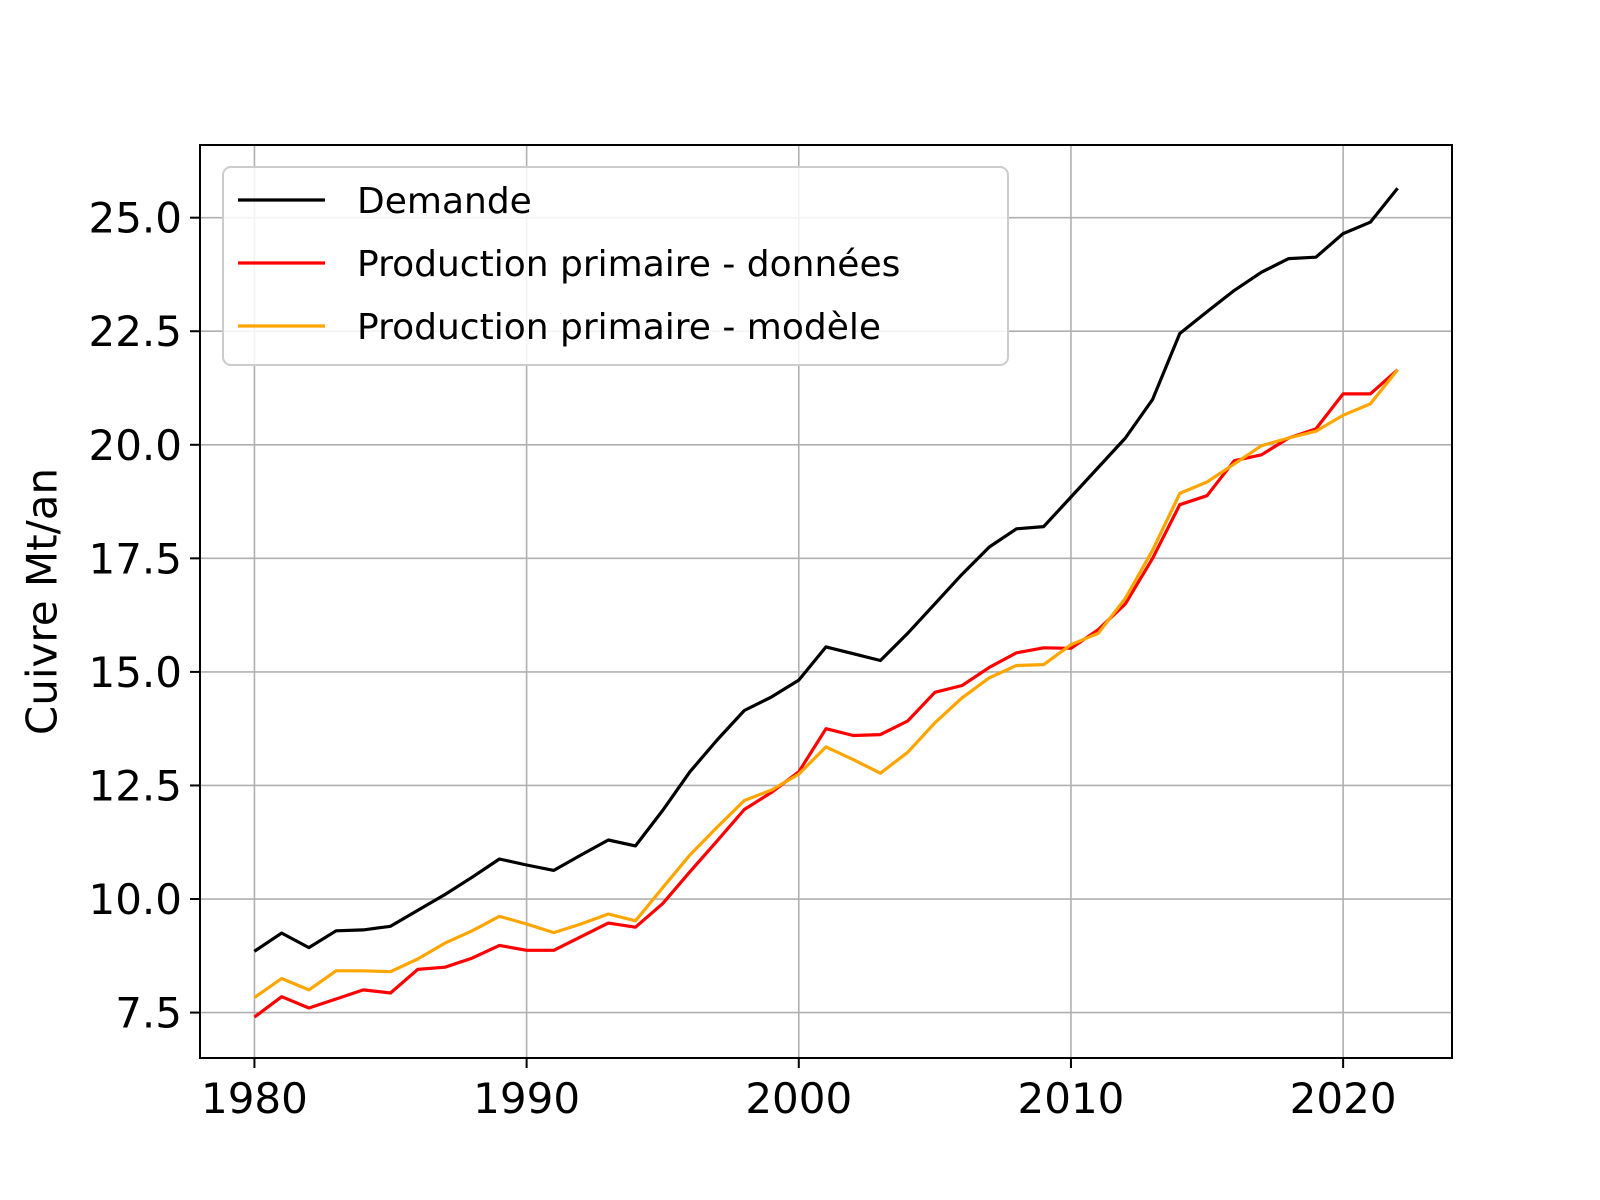 The width and height of the screenshot is (1600, 1200). I want to click on y-axis-label: Cuivre Mt/an, so click(42, 601).